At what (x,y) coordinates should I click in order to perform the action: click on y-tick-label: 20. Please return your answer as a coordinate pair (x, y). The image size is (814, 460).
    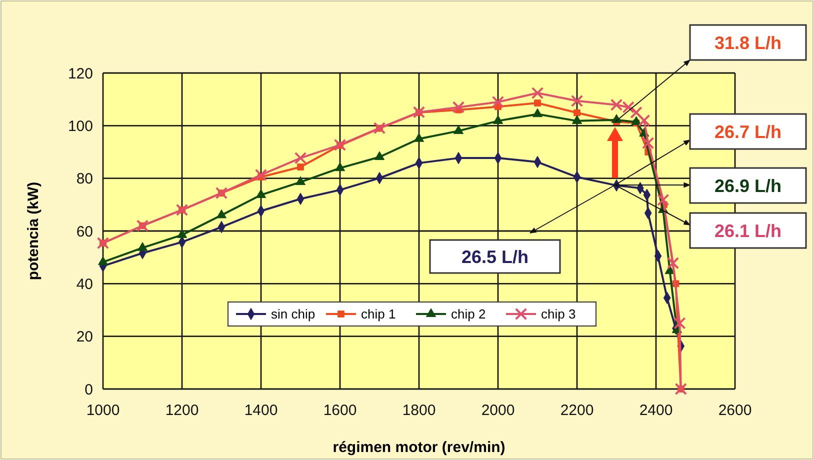
    Looking at the image, I should click on (84, 337).